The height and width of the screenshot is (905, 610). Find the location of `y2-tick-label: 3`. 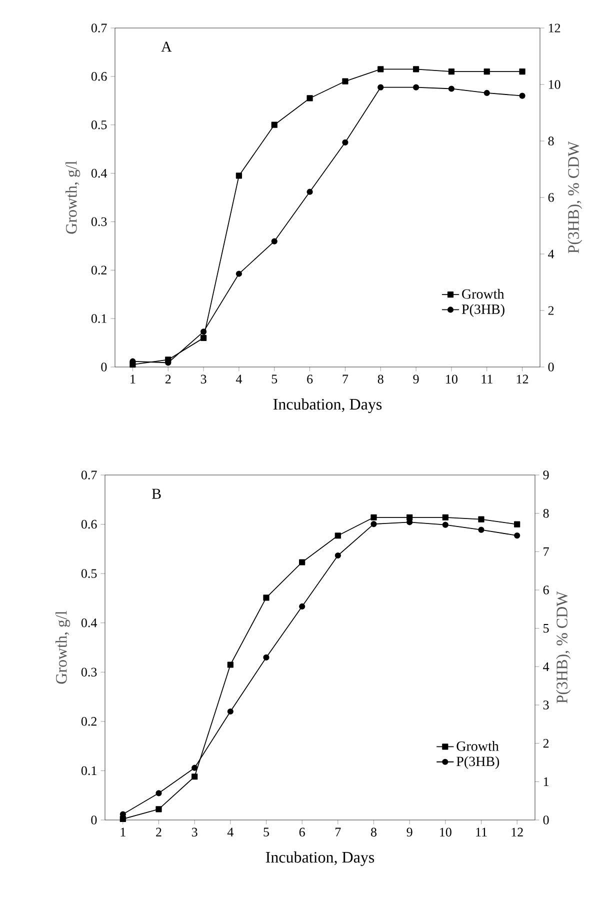

y2-tick-label: 3 is located at coordinates (546, 705).